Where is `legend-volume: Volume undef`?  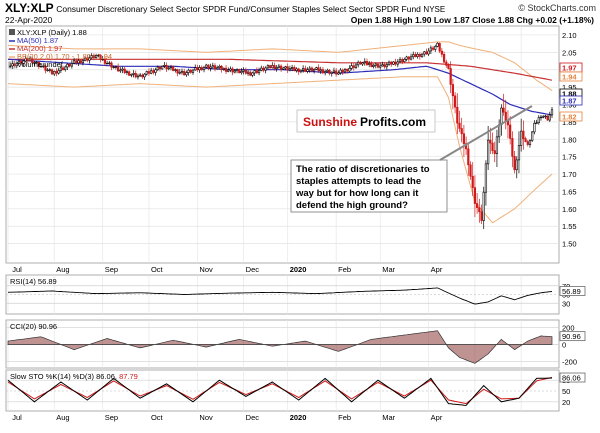
legend-volume: Volume undef is located at coordinates (40, 64).